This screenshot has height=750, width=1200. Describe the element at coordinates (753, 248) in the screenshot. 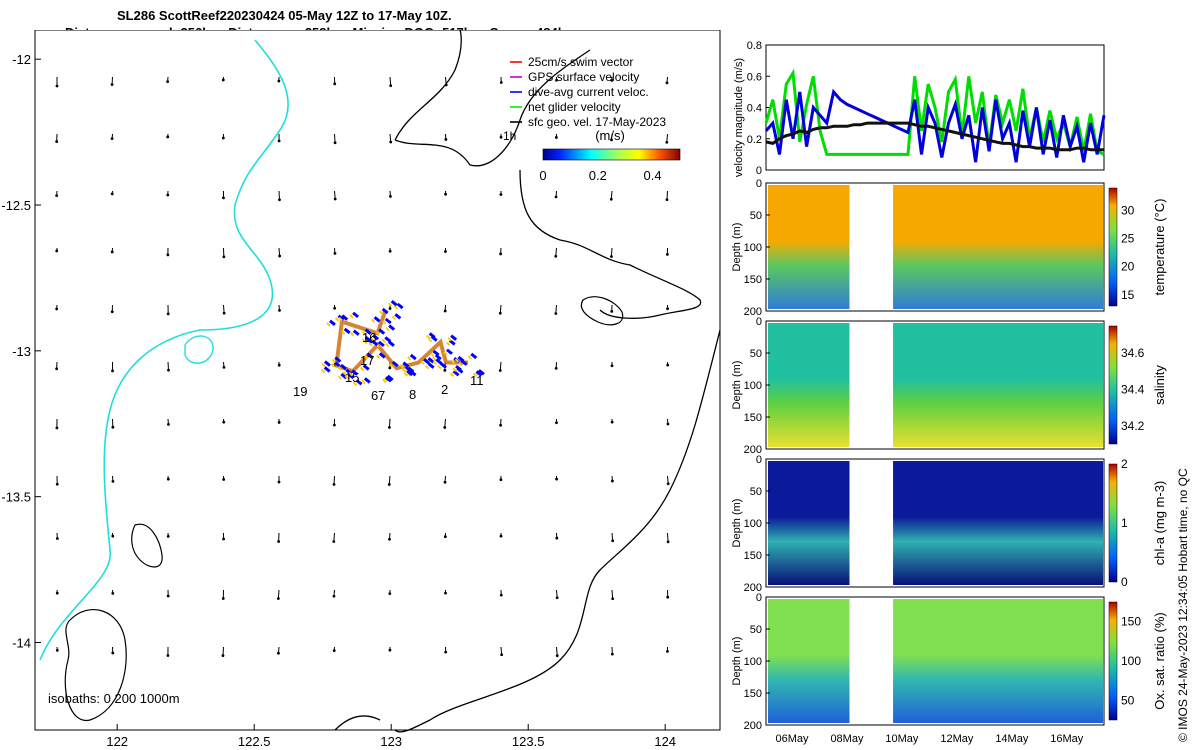

I see `depth-tick-label: 100` at that location.